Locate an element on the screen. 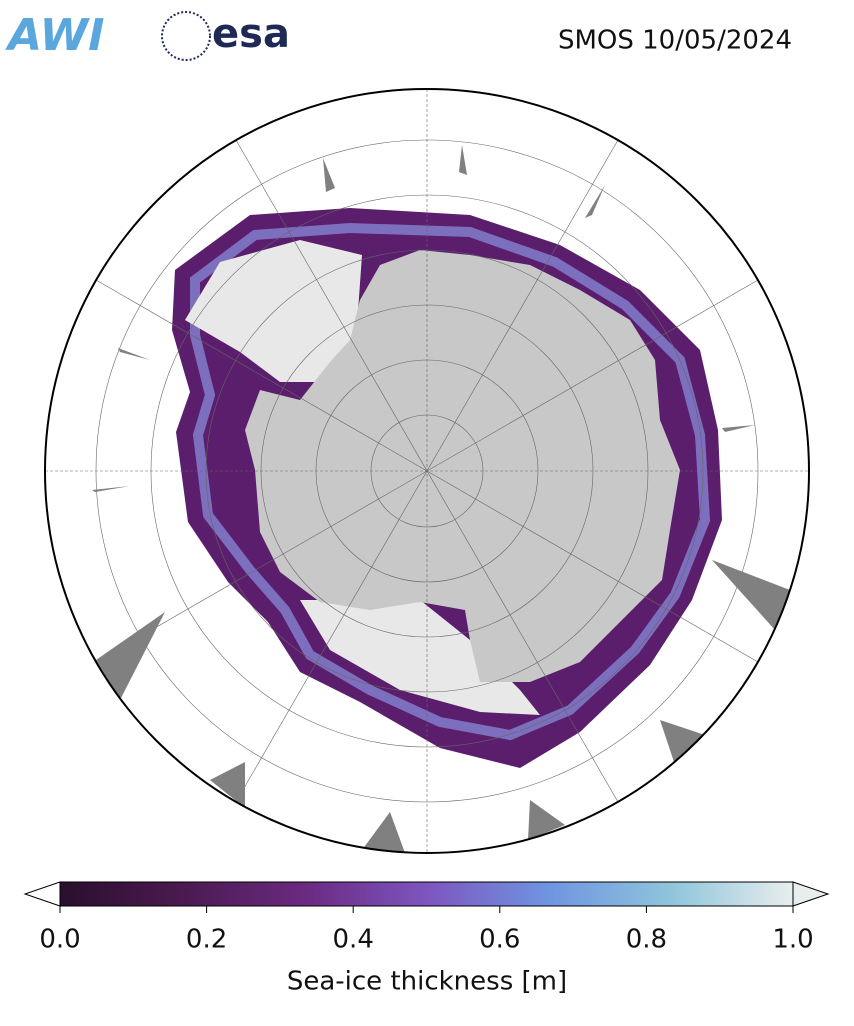 The image size is (854, 1026). colorbar: 0.0 0.2 0.4 0.6 0.8 1.0 is located at coordinates (426, 918).